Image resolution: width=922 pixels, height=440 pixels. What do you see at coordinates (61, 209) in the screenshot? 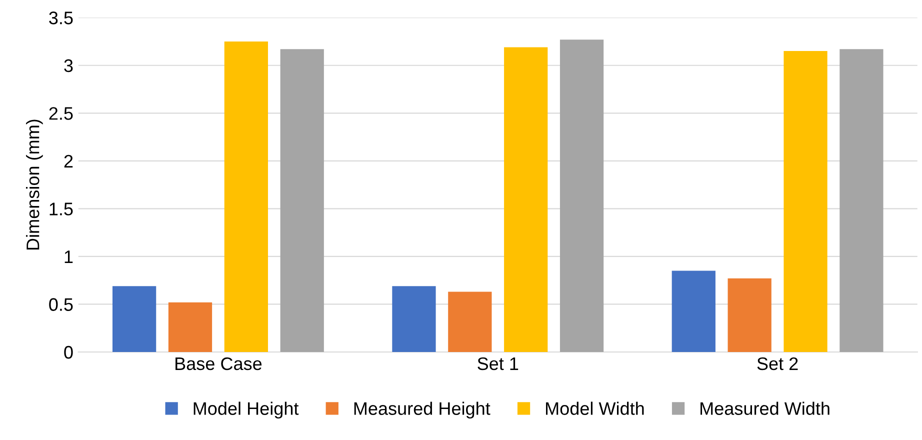
I see `y-tick-label: 1.5` at bounding box center [61, 209].